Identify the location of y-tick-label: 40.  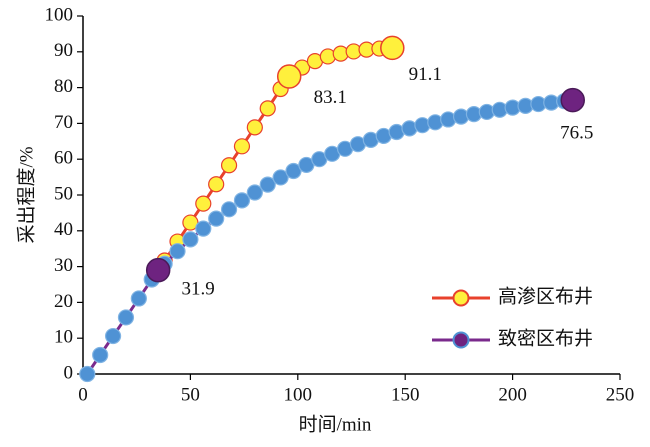
(63, 229).